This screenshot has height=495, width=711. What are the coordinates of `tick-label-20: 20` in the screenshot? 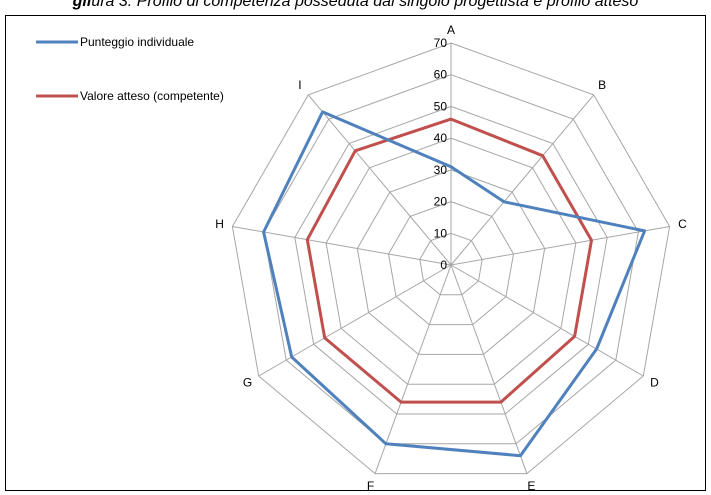 It's located at (441, 202).